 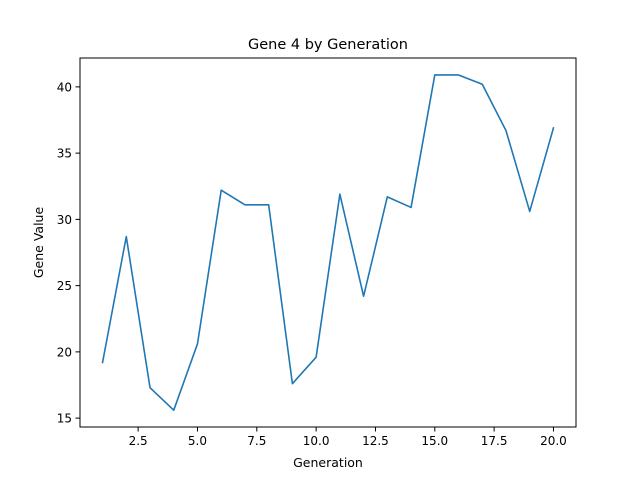 I want to click on chart-title: Gene 4 by Generation, so click(x=328, y=45).